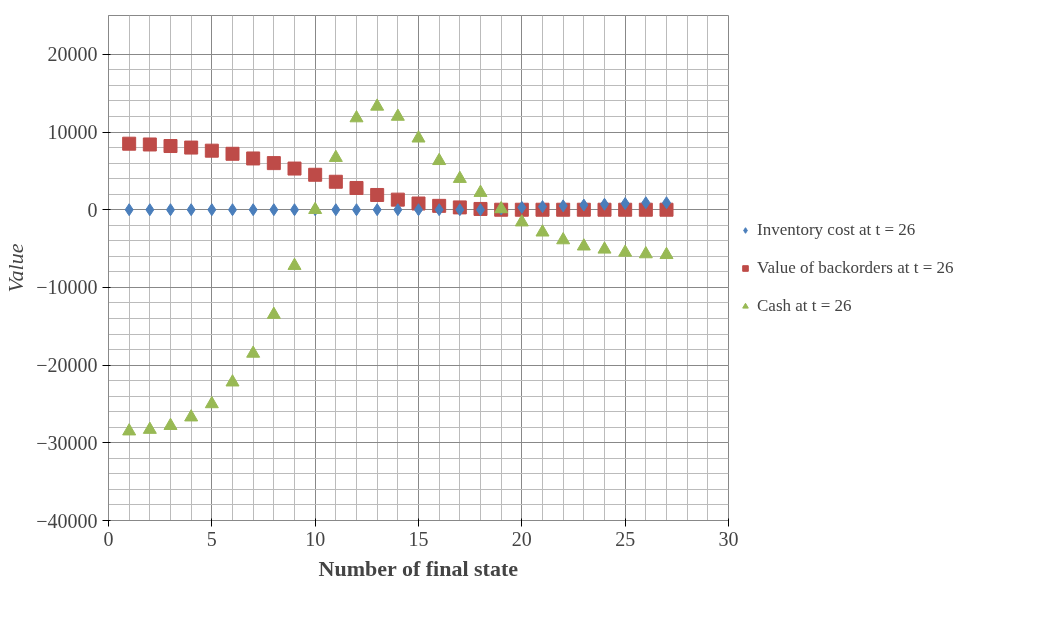 The image size is (1055, 633). What do you see at coordinates (72, 54) in the screenshot?
I see `y-tick-label: 20000` at bounding box center [72, 54].